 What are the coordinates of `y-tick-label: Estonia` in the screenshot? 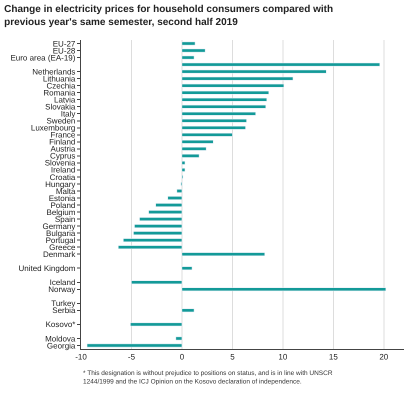 It's located at (62, 198).